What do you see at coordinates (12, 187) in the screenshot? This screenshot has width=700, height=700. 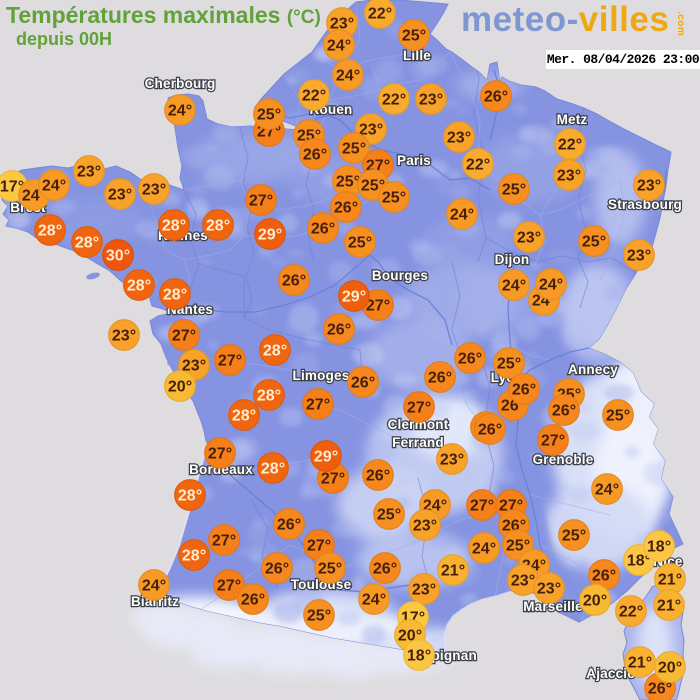 I see `svg-text: 17°` at bounding box center [12, 187].